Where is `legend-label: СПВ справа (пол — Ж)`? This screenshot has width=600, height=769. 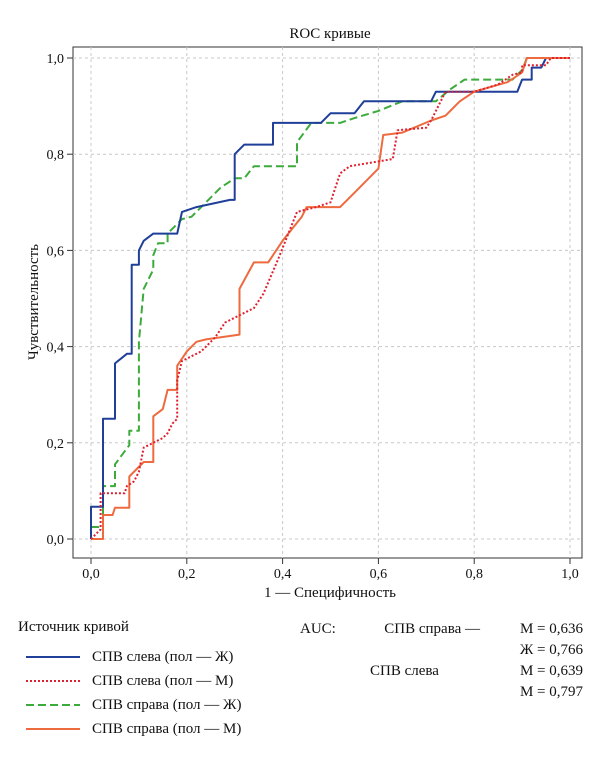 legend-label: СПВ справа (пол — Ж) is located at coordinates (167, 704).